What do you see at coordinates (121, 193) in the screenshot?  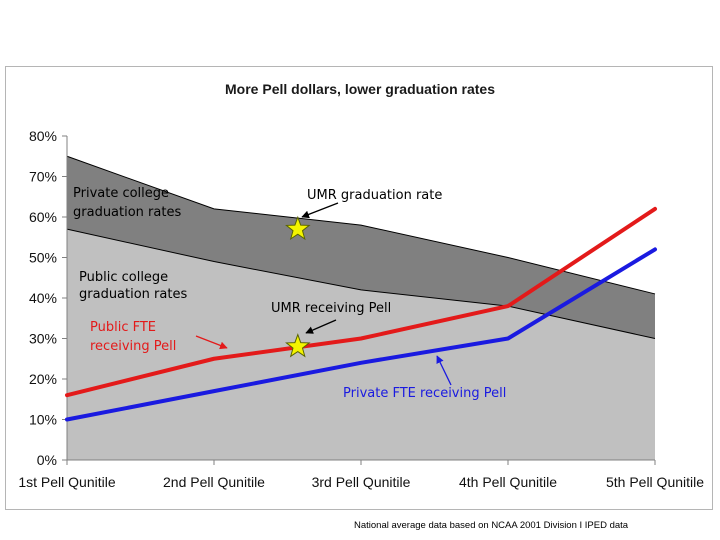 I see `annotation-line: Private college` at bounding box center [121, 193].